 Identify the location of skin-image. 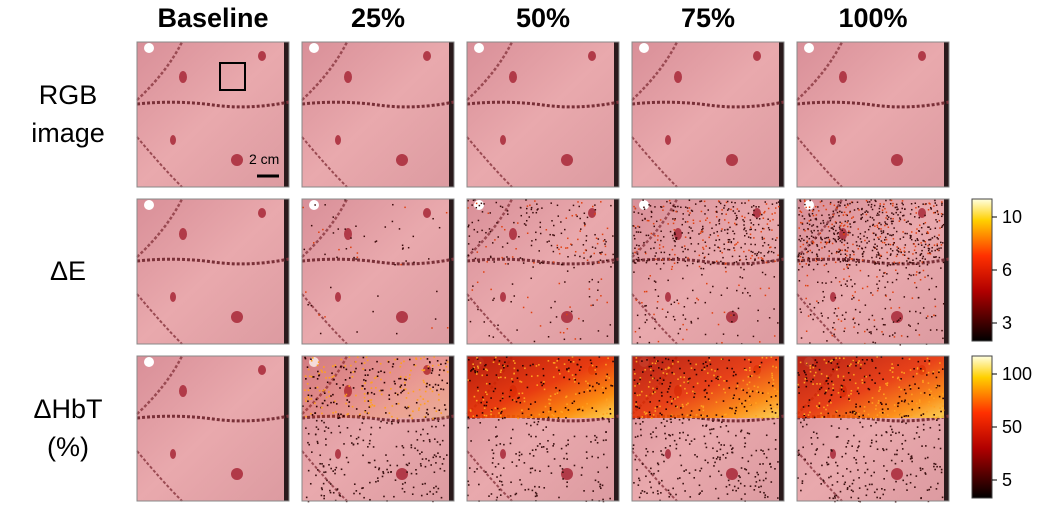
(543, 114).